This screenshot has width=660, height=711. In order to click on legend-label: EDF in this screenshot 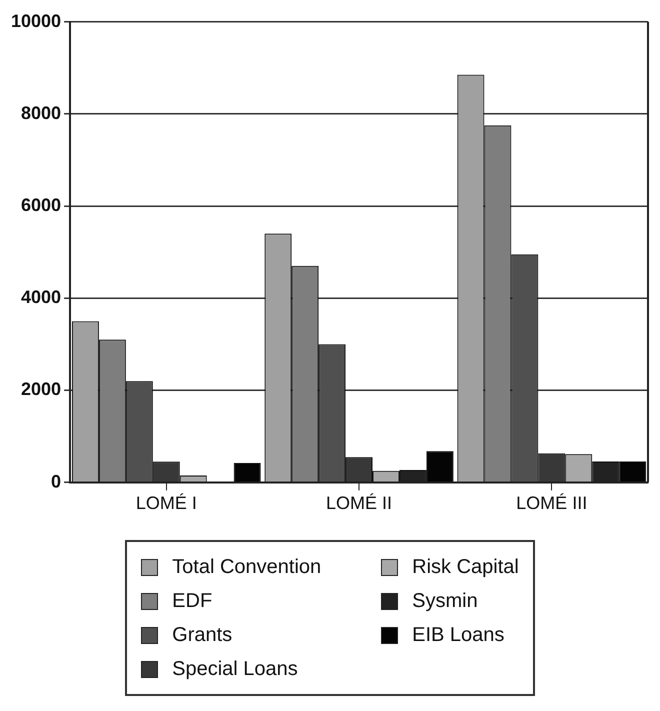, I will do `click(192, 601)`.